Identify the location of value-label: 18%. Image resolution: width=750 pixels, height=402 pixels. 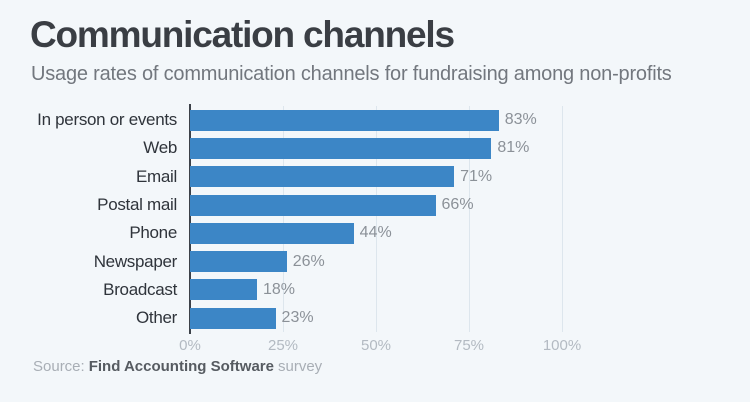
(278, 289).